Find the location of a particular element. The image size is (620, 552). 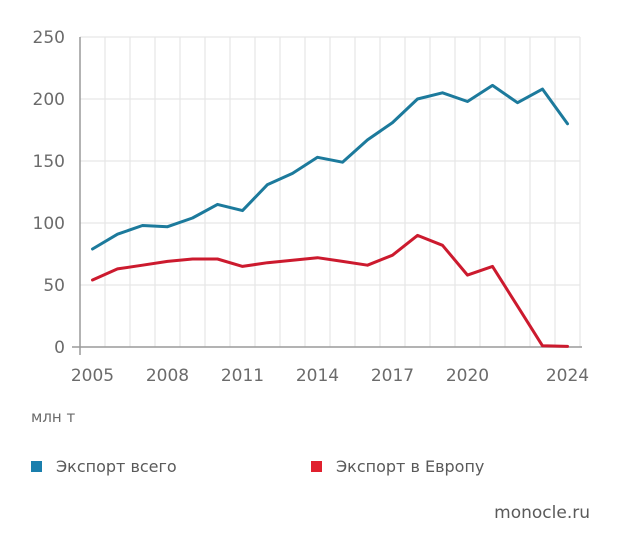

legend-swatch-red is located at coordinates (316, 466).